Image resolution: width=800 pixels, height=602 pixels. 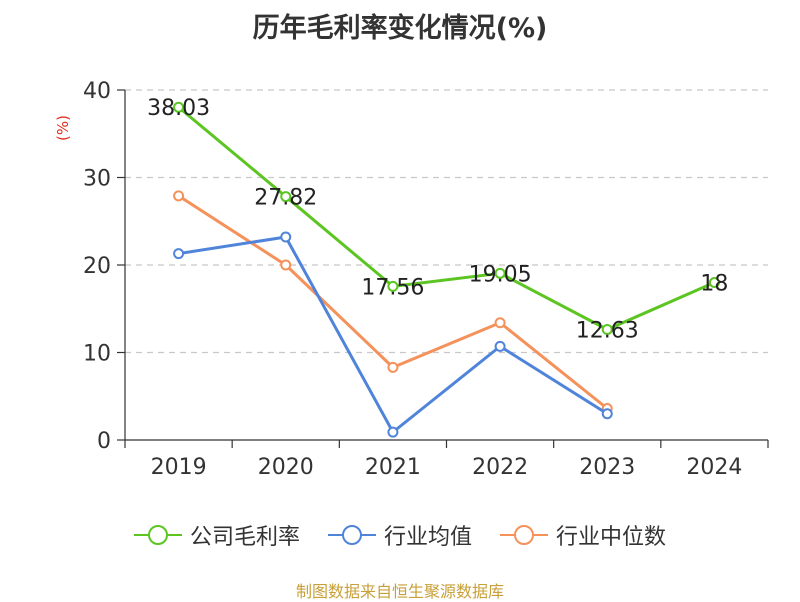 I want to click on source-note: 制图数据来自恒生聚源数据库, so click(x=399, y=591).